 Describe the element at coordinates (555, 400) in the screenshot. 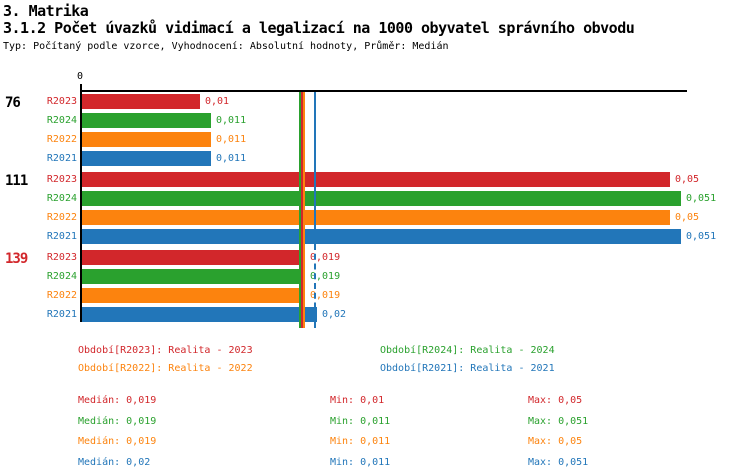

I see `max-value-red: Max: 0,05` at that location.